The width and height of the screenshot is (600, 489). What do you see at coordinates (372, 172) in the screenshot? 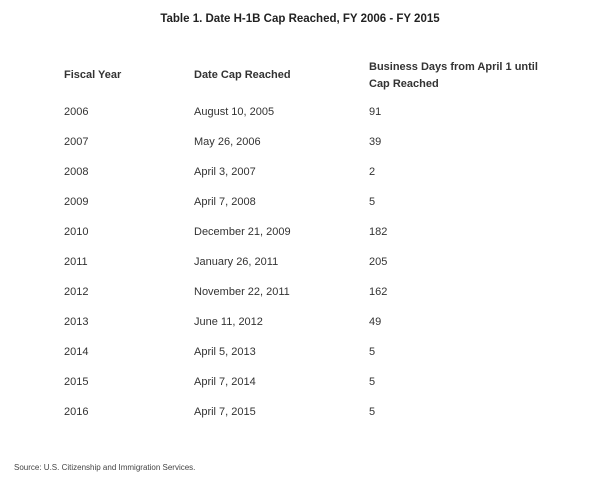
I see `business-days-cell: 2` at bounding box center [372, 172].